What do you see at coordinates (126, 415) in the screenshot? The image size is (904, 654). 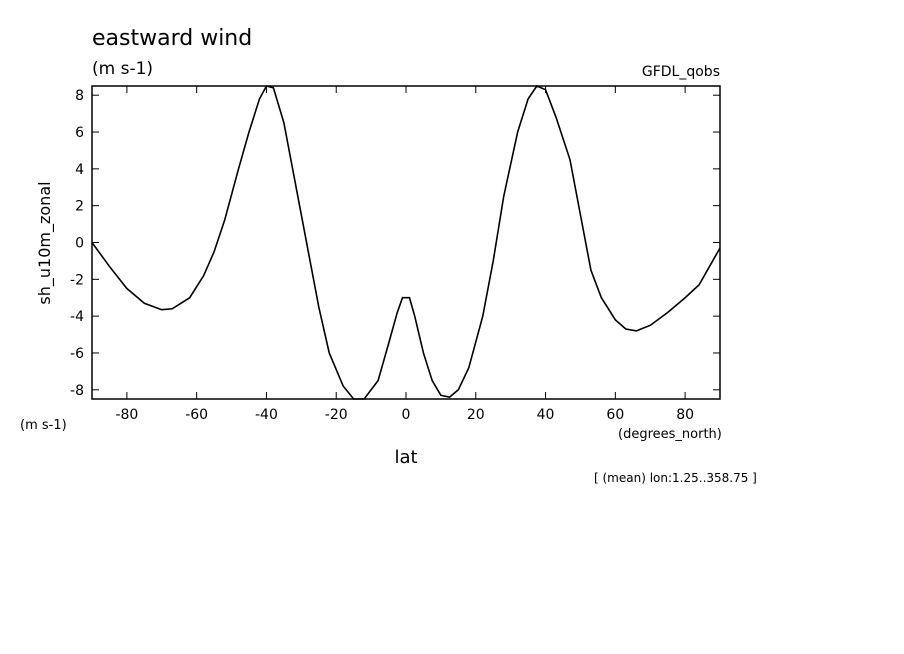 I see `x-tick-label: -80` at bounding box center [126, 415].